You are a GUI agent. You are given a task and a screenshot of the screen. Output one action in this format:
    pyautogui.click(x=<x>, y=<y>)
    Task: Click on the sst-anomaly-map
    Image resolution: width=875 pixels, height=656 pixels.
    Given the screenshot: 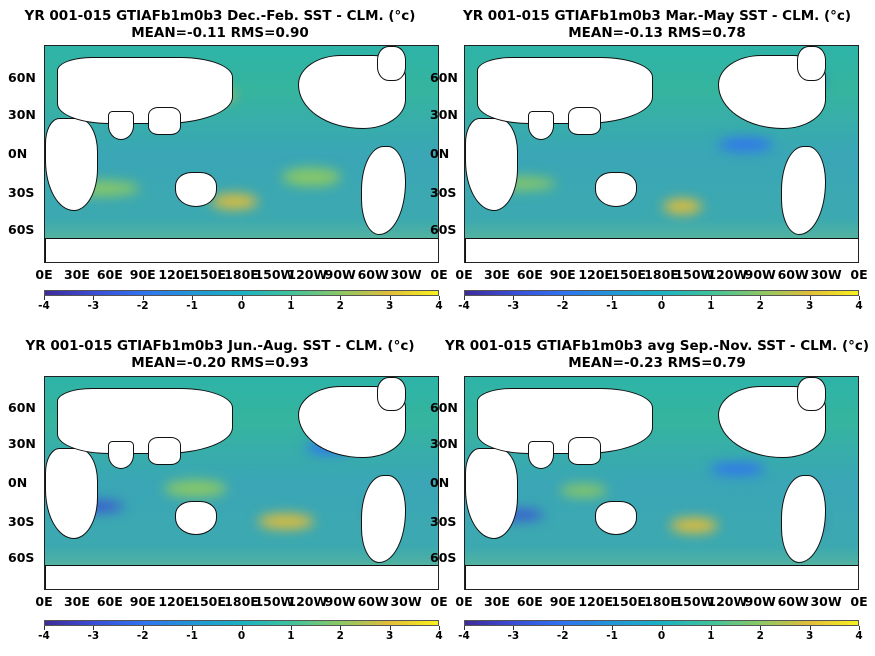 What is the action you would take?
    pyautogui.click(x=241, y=483)
    